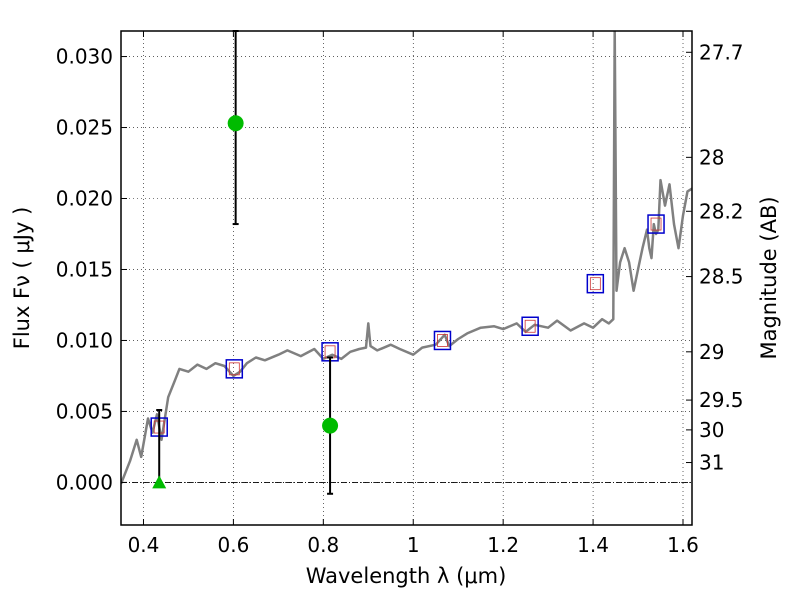 This screenshot has height=600, width=800. What do you see at coordinates (84, 57) in the screenshot?
I see `y-tick-label: 0.030` at bounding box center [84, 57].